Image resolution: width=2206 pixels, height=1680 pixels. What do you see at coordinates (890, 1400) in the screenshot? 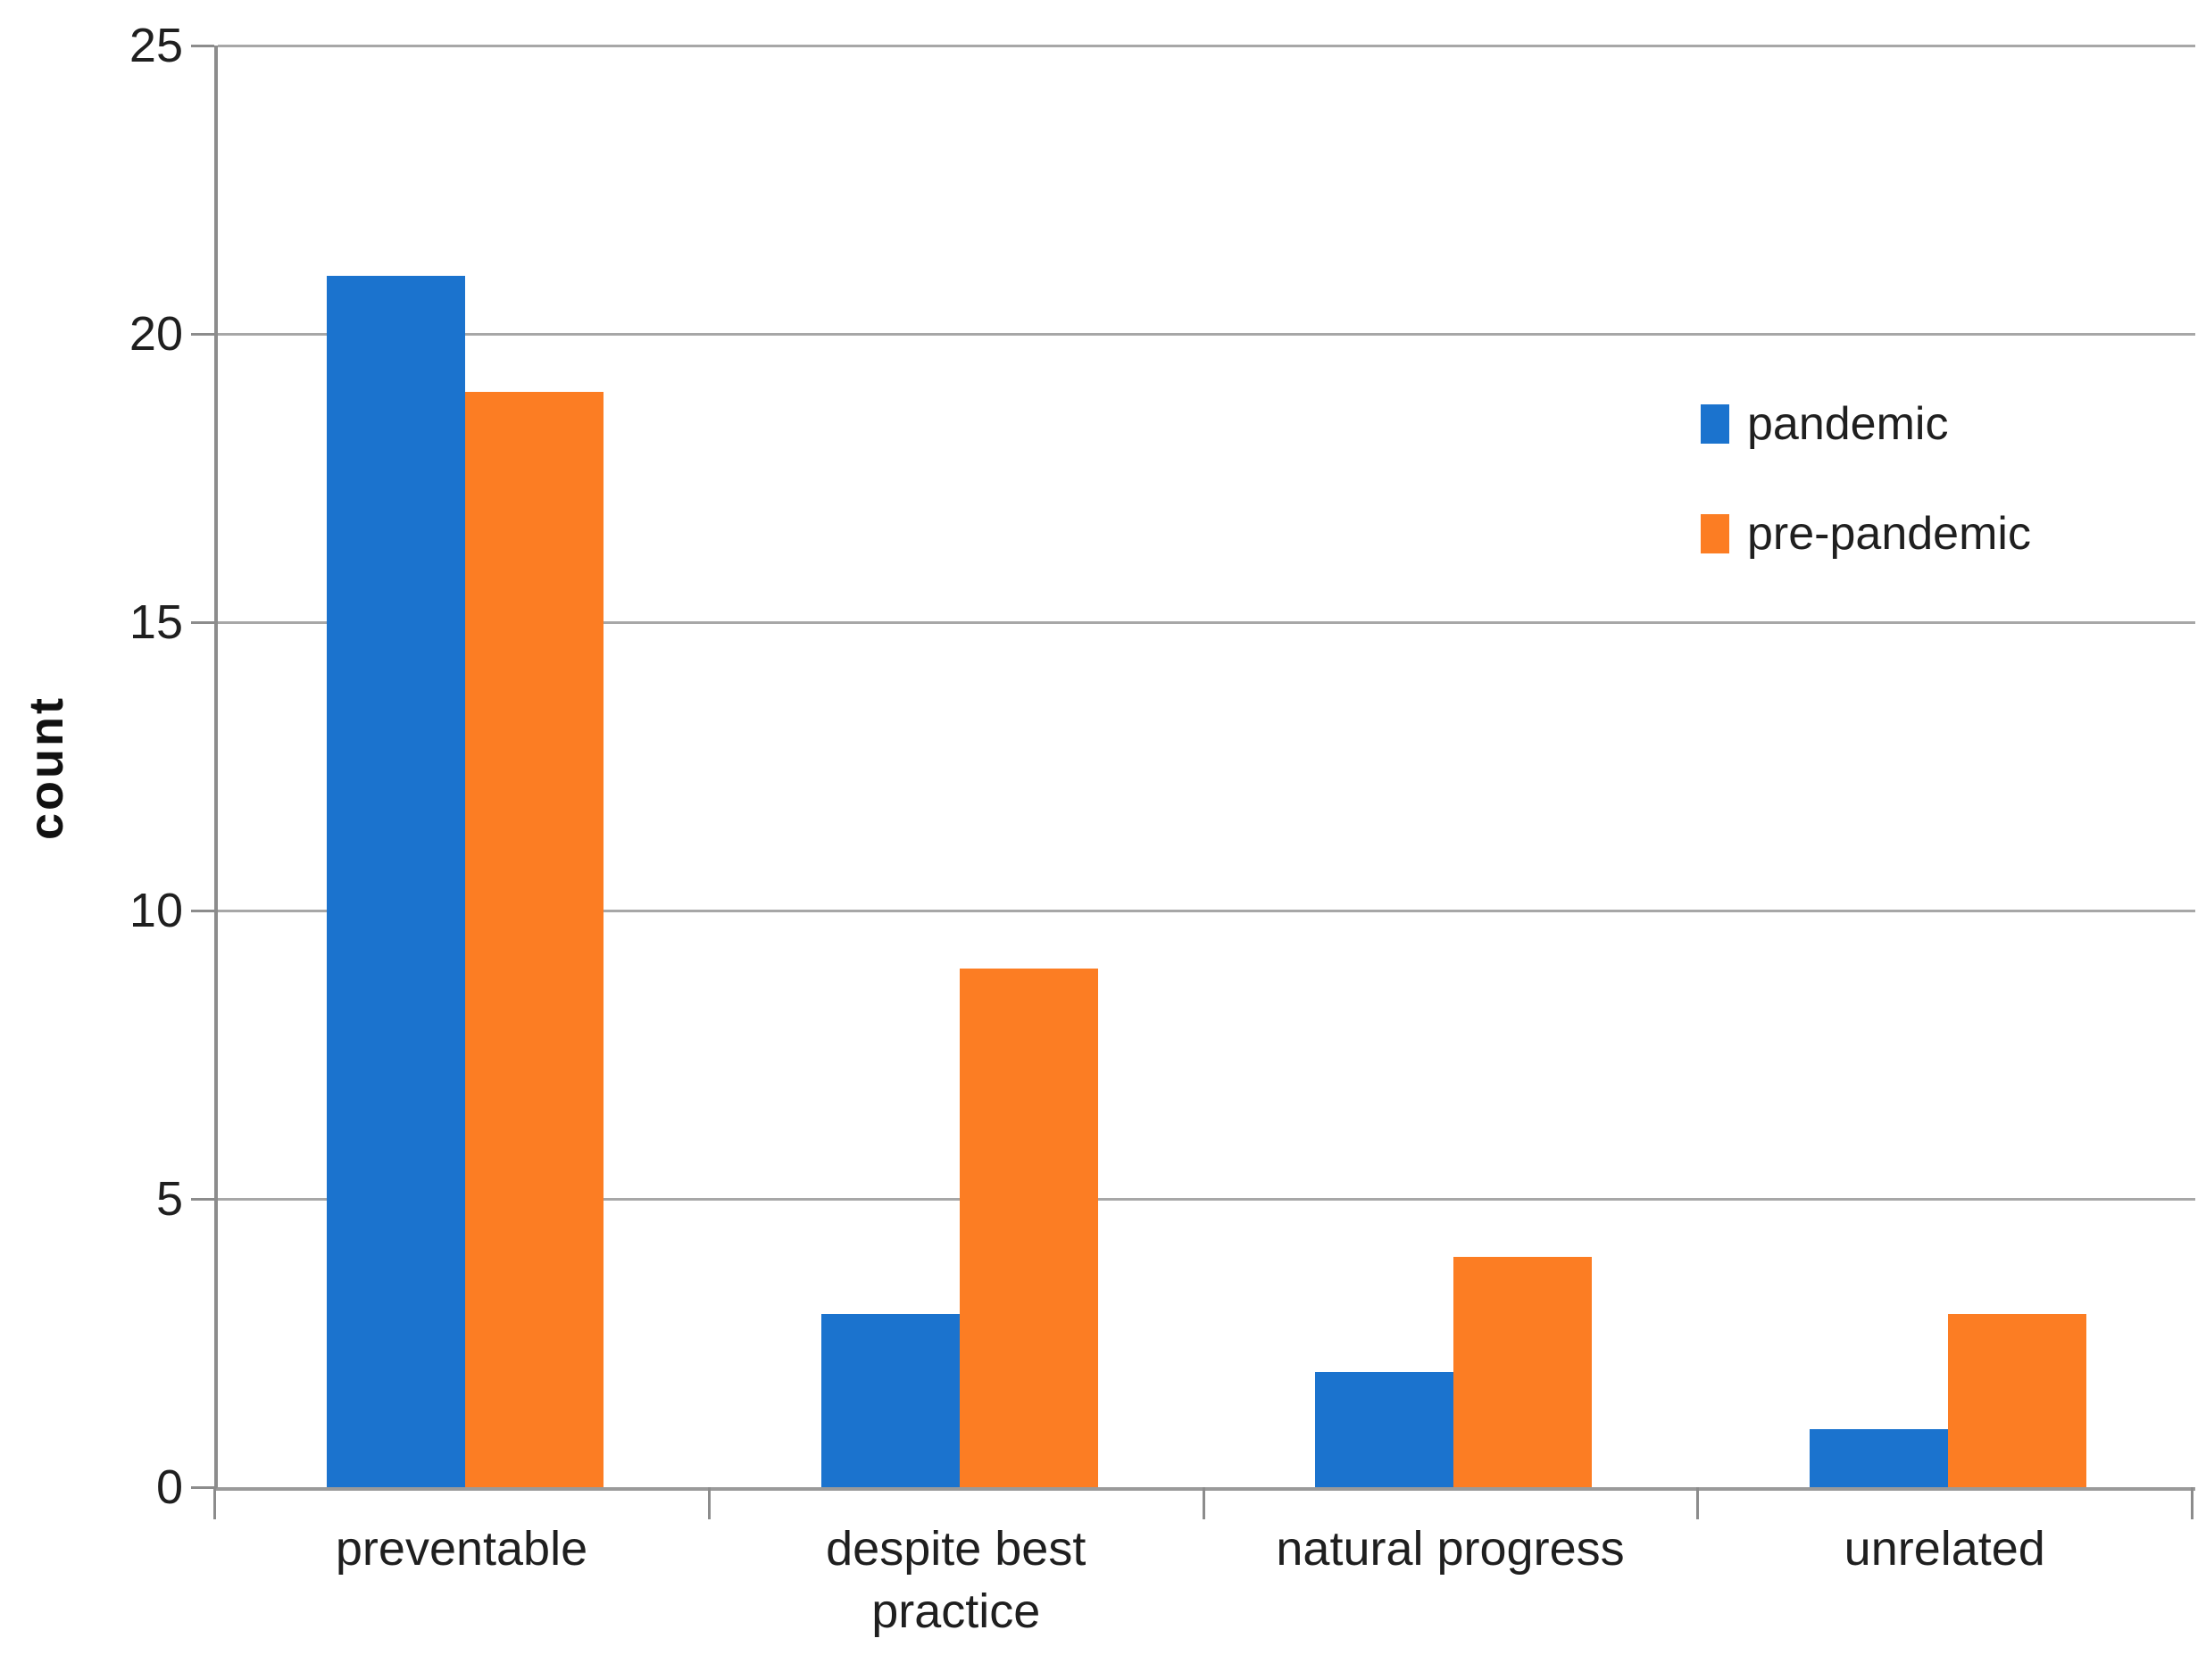
I see `bar-pandemic-despite-best-practice` at bounding box center [890, 1400].